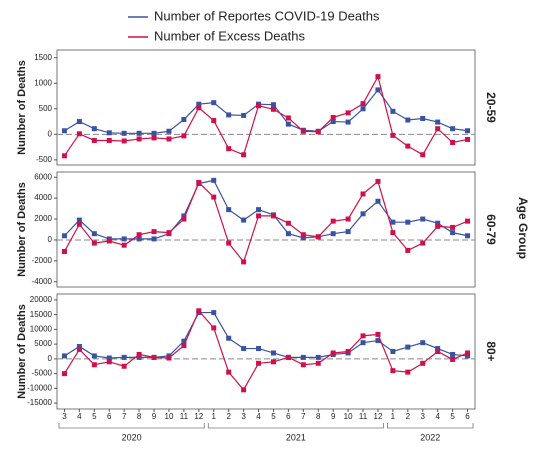  Describe the element at coordinates (267, 15) in the screenshot. I see `legend-label: Number of Reportes COVID-19 Deaths` at that location.